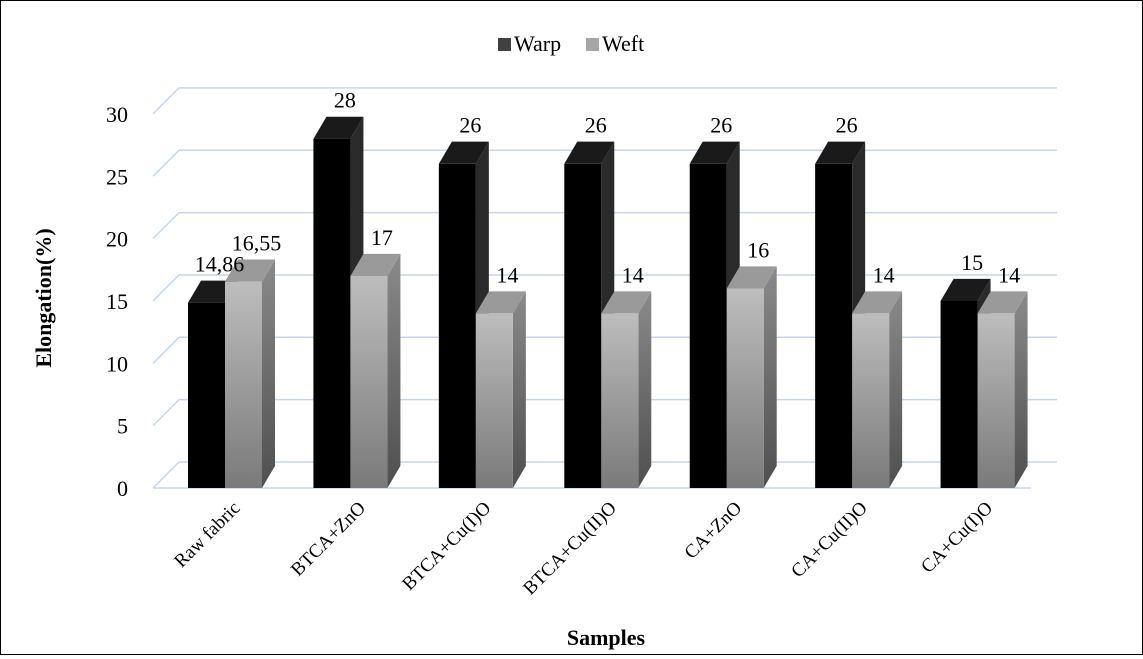 Image resolution: width=1143 pixels, height=659 pixels. I want to click on x-category-label: Raw fabric, so click(207, 535).